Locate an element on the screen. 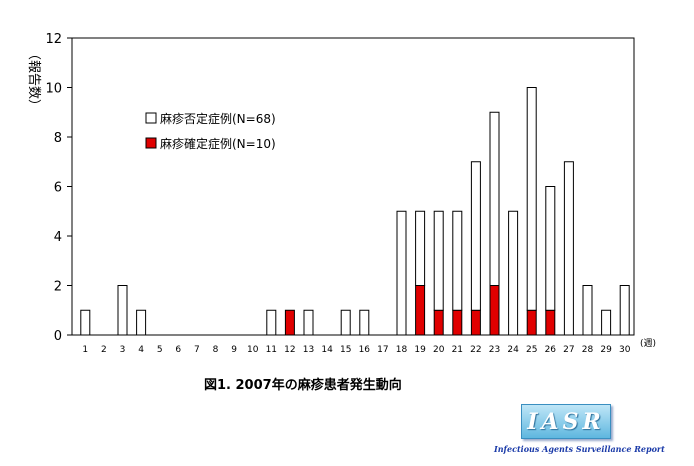  x-tick-label: 8 is located at coordinates (216, 350).